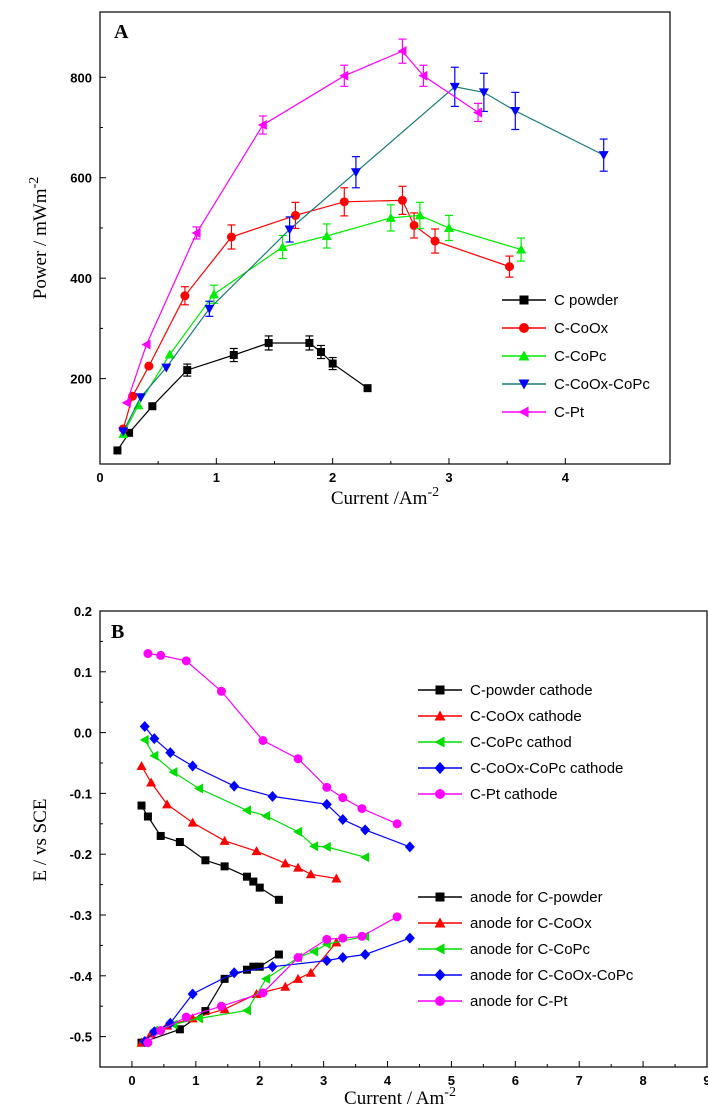 The width and height of the screenshot is (708, 1115). I want to click on y-tick-label: -0.5, so click(81, 1037).